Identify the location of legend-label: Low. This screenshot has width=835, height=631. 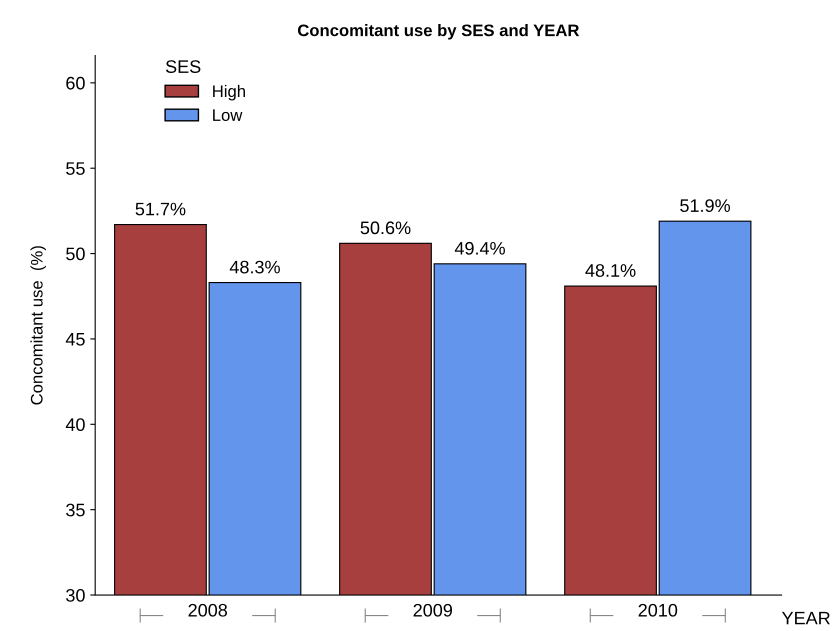
(227, 115).